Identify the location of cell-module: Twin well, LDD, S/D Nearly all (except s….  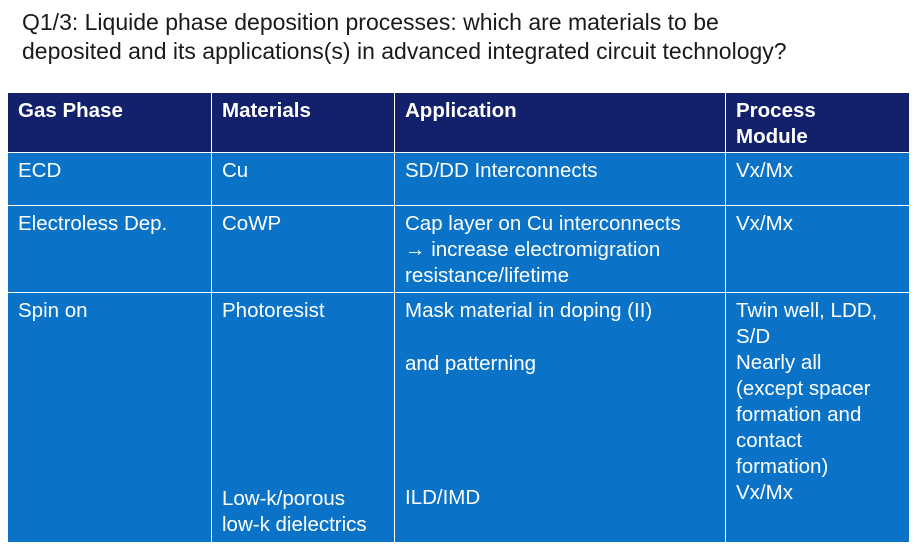
(817, 417).